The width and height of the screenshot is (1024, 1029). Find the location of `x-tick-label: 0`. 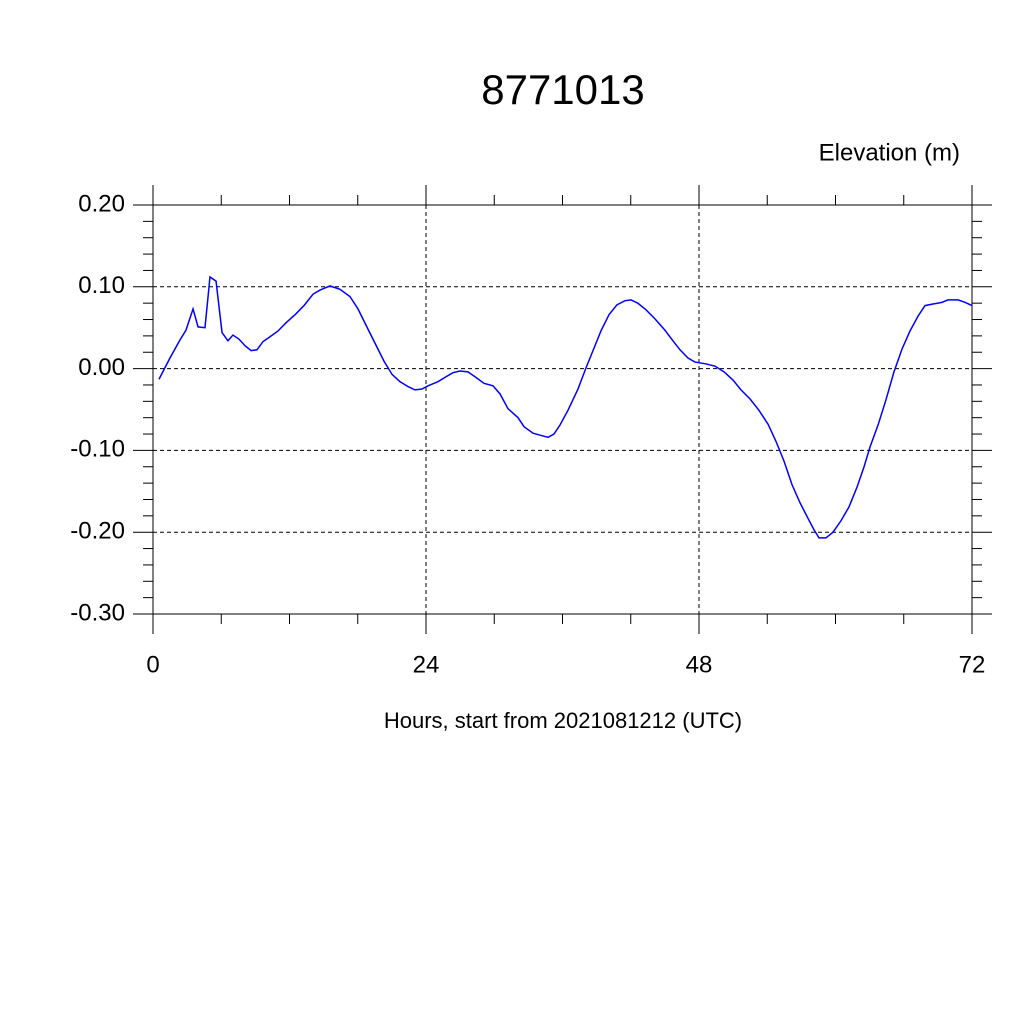

x-tick-label: 0 is located at coordinates (152, 664).